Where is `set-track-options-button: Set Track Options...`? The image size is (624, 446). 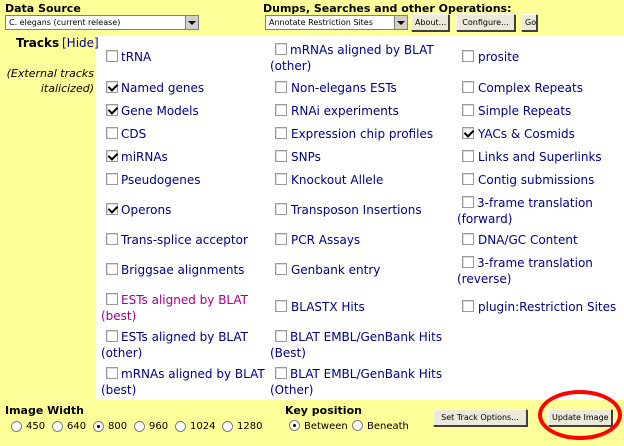 set-track-options-button: Set Track Options... is located at coordinates (480, 417).